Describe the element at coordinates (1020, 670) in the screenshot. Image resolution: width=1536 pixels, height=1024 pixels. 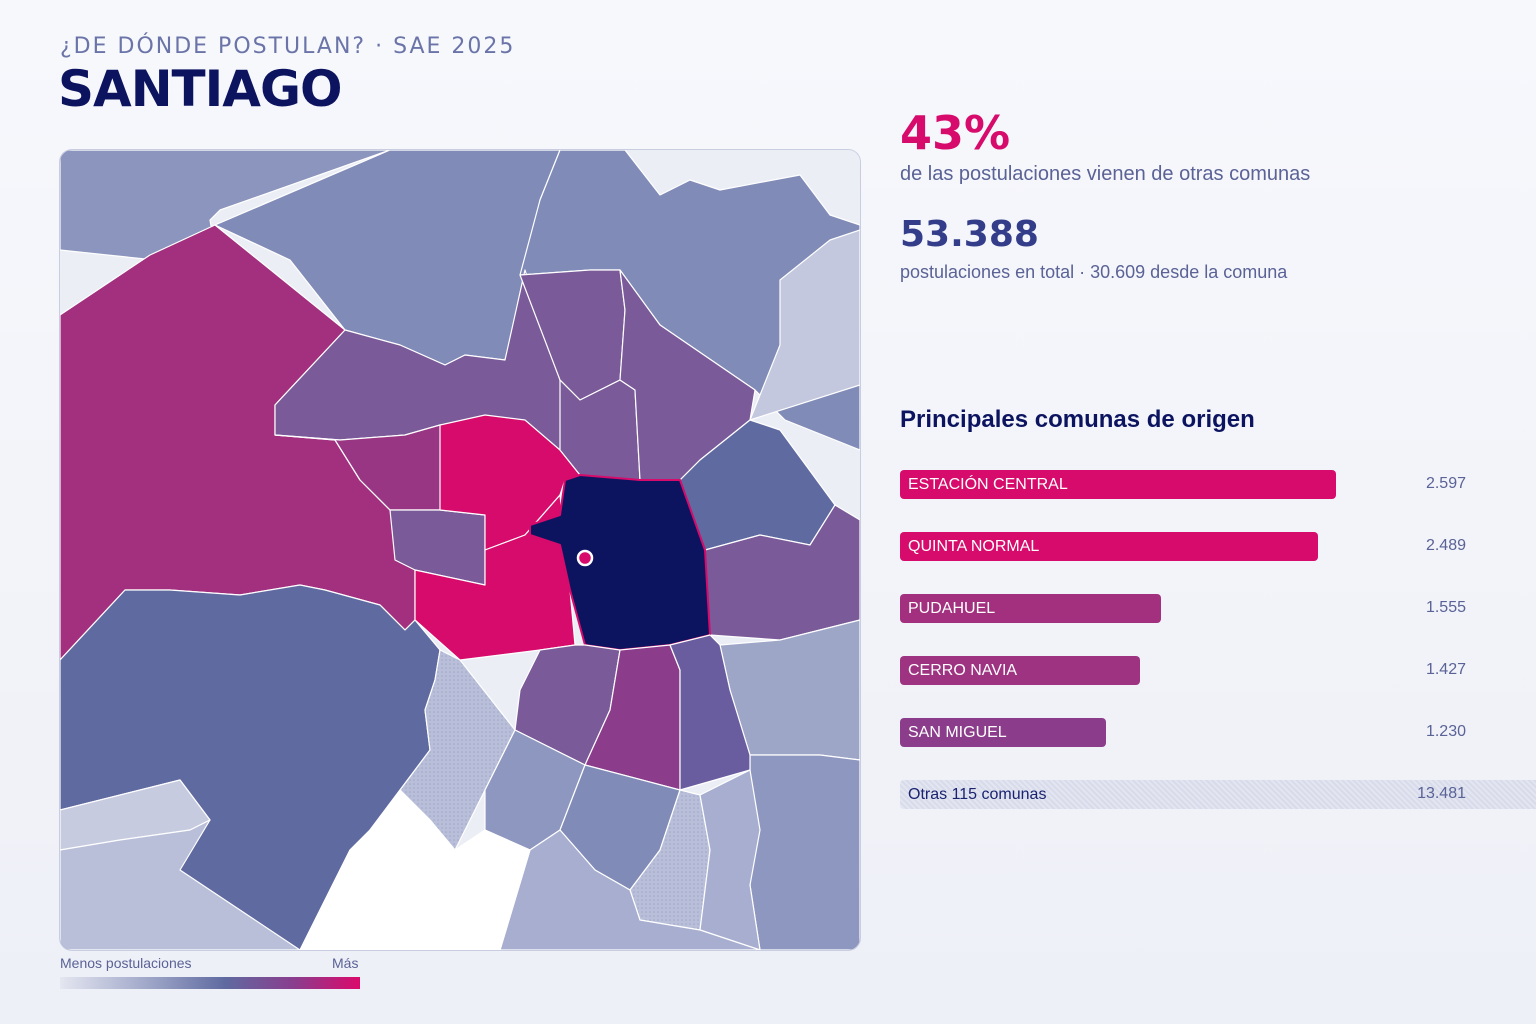
I see `ranking-bar: CERRO NAVIA` at that location.